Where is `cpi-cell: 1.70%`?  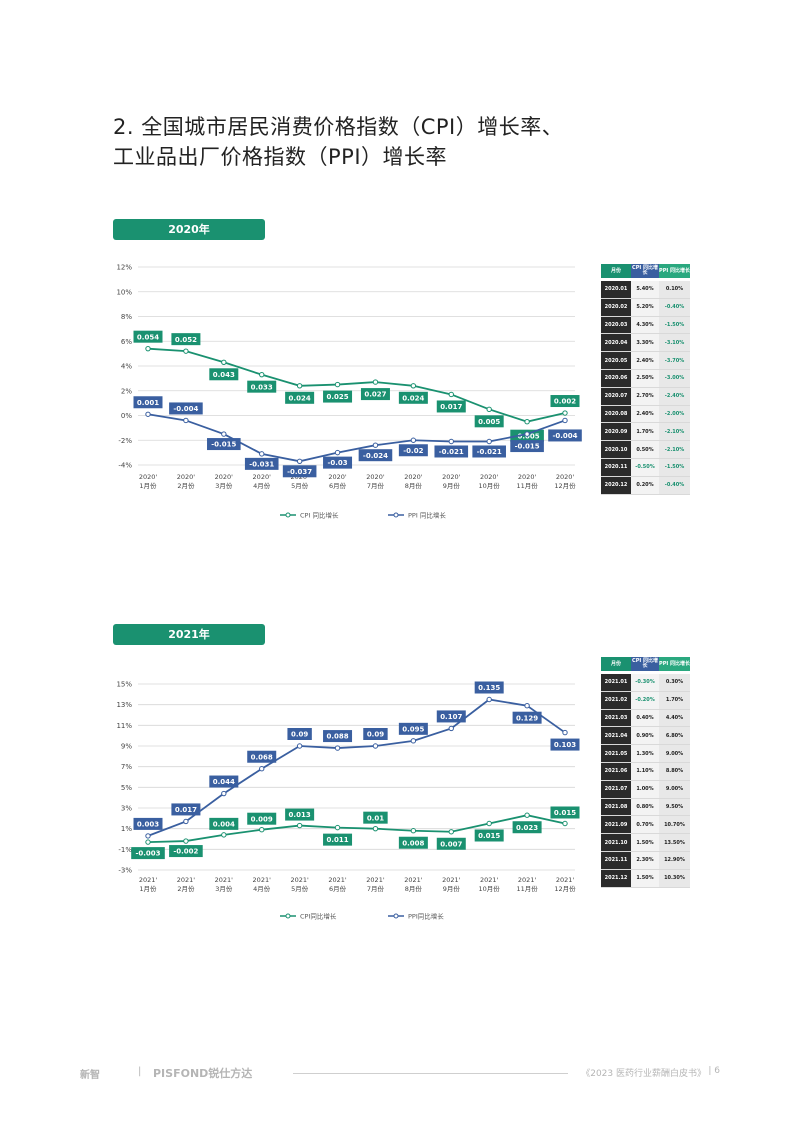 cpi-cell: 1.70% is located at coordinates (645, 432).